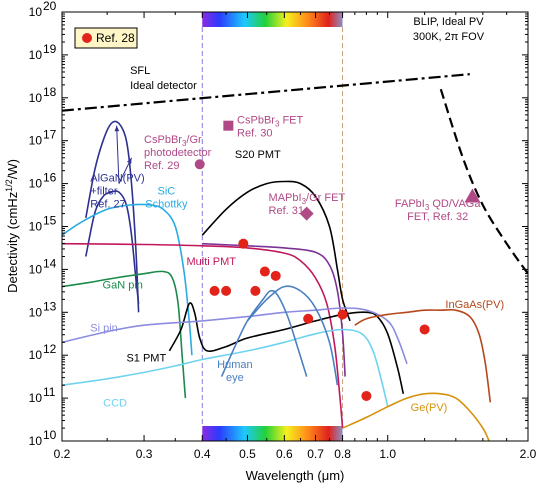 The width and height of the screenshot is (550, 491). I want to click on annotation-12-line-0: Ge(PV), so click(429, 408).